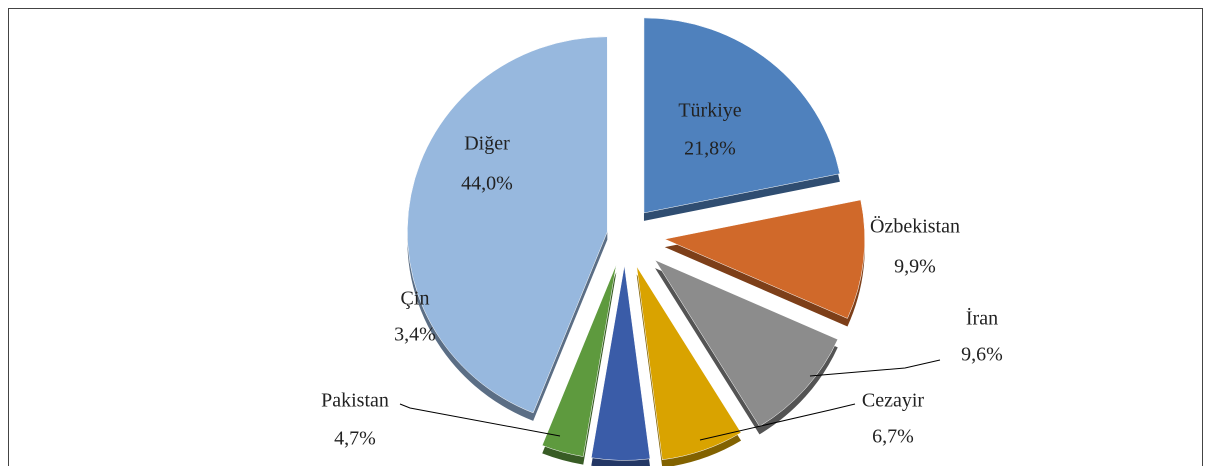 Image resolution: width=1211 pixels, height=466 pixels. I want to click on slice-label: Özbekistan, so click(915, 226).